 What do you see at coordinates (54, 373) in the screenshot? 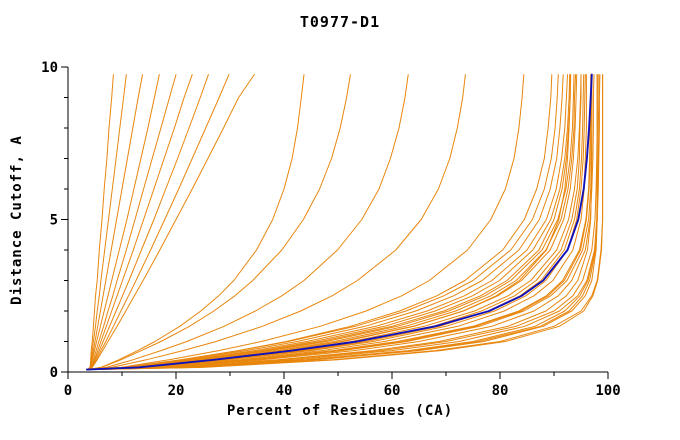
I see `y-tick-label: 0` at bounding box center [54, 373].